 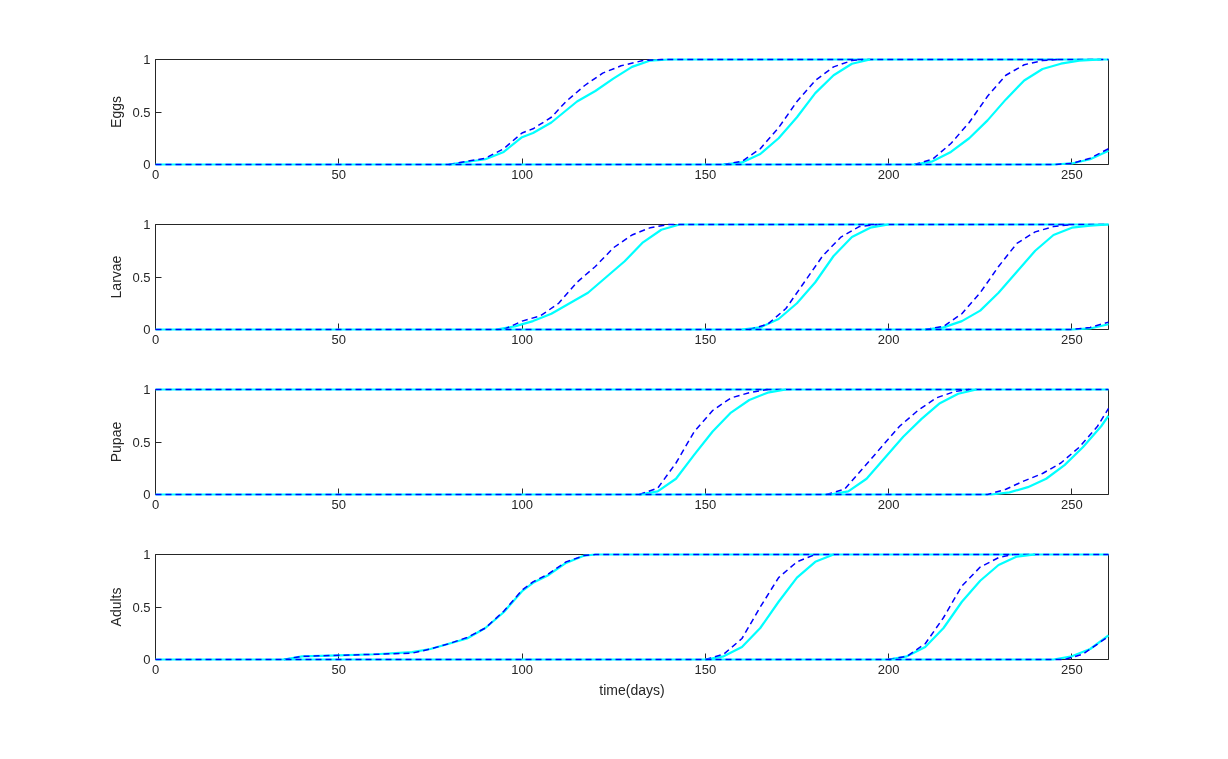 What do you see at coordinates (116, 607) in the screenshot?
I see `y-axis-title: Adults` at bounding box center [116, 607].